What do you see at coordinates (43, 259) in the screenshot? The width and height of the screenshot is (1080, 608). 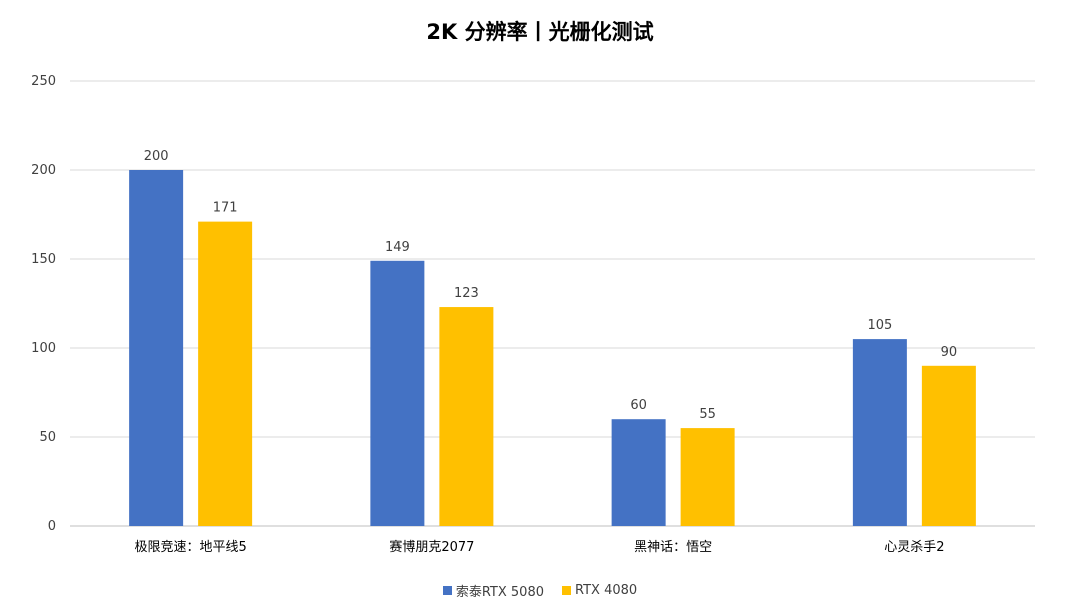 I see `y-tick-label-150: 150` at bounding box center [43, 259].